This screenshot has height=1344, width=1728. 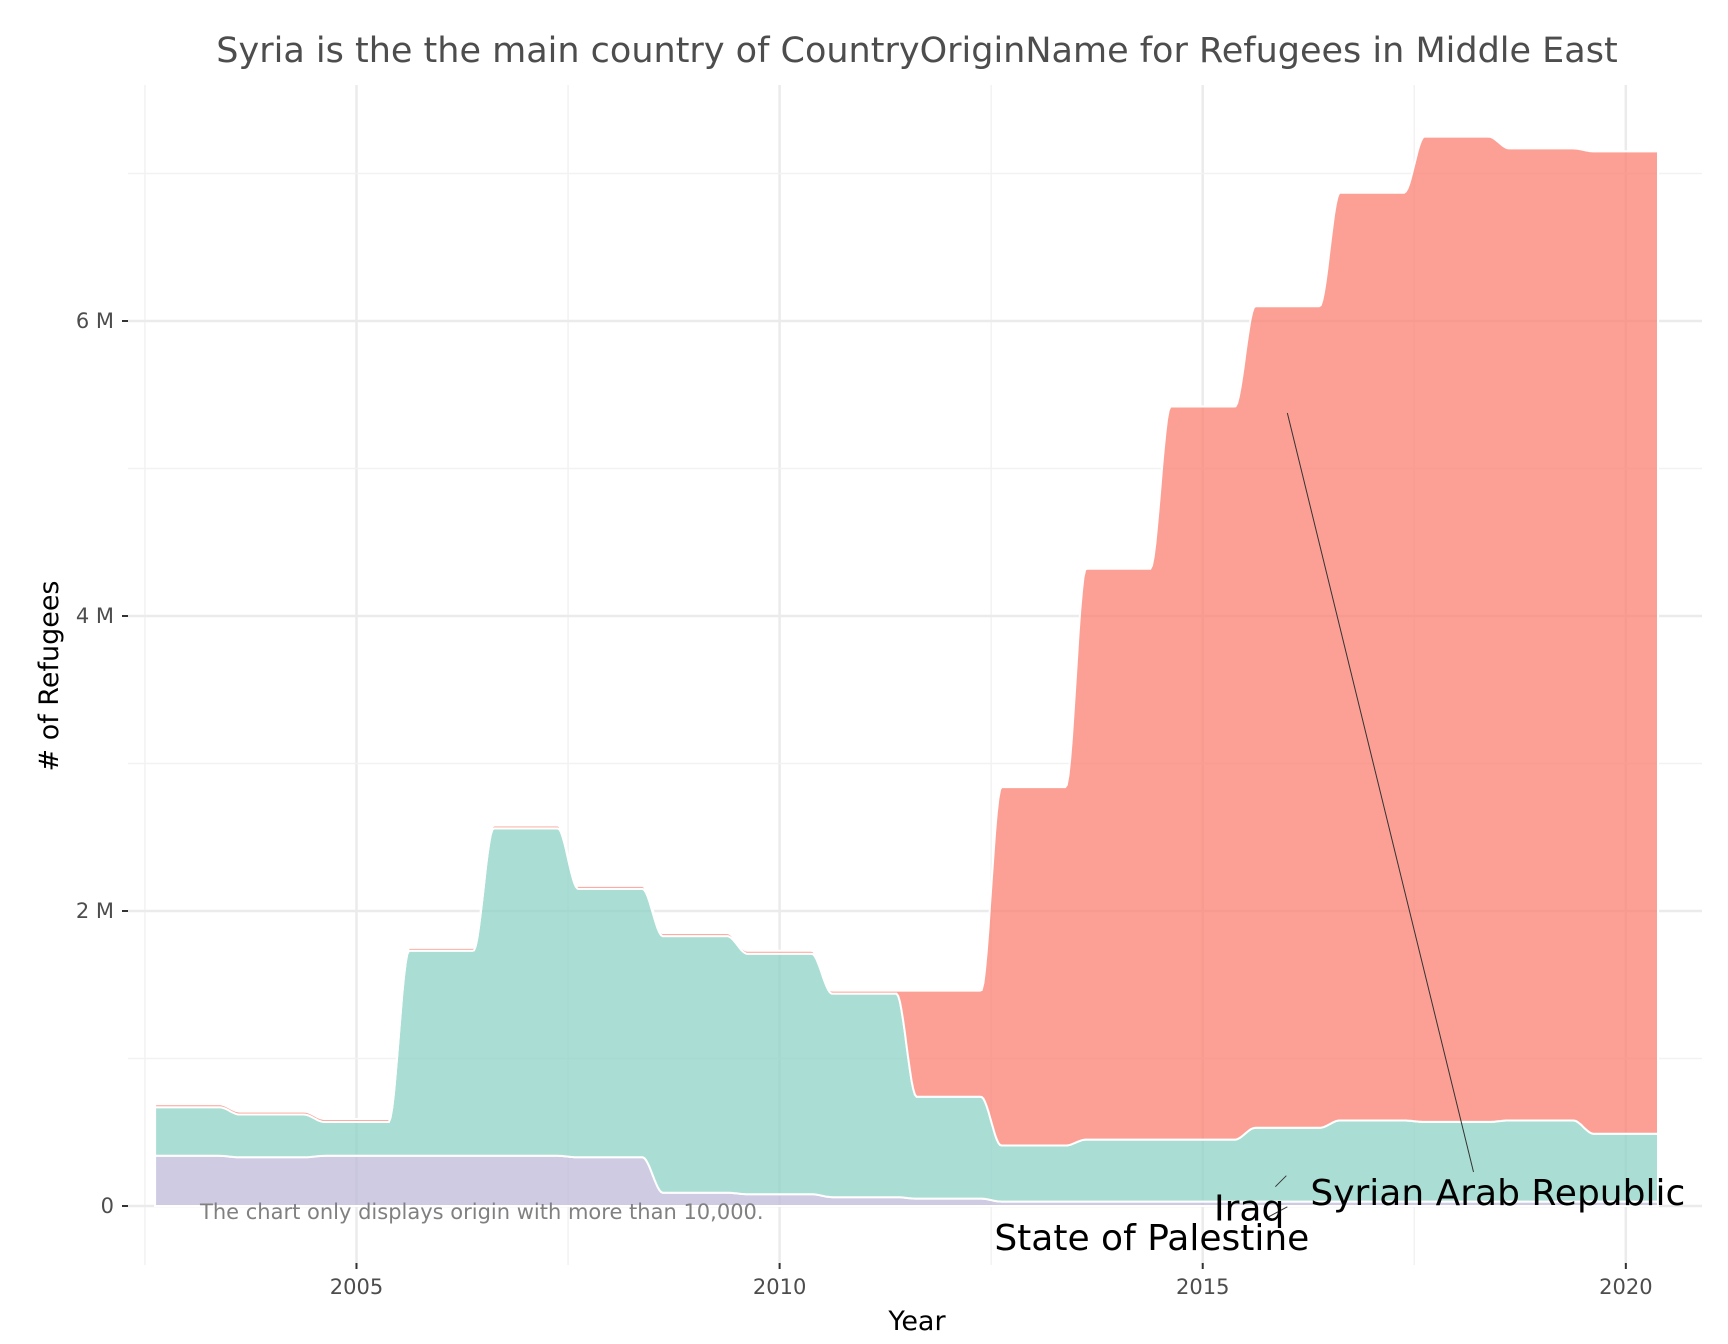 I want to click on y-tick-label: 2 M, so click(x=95, y=911).